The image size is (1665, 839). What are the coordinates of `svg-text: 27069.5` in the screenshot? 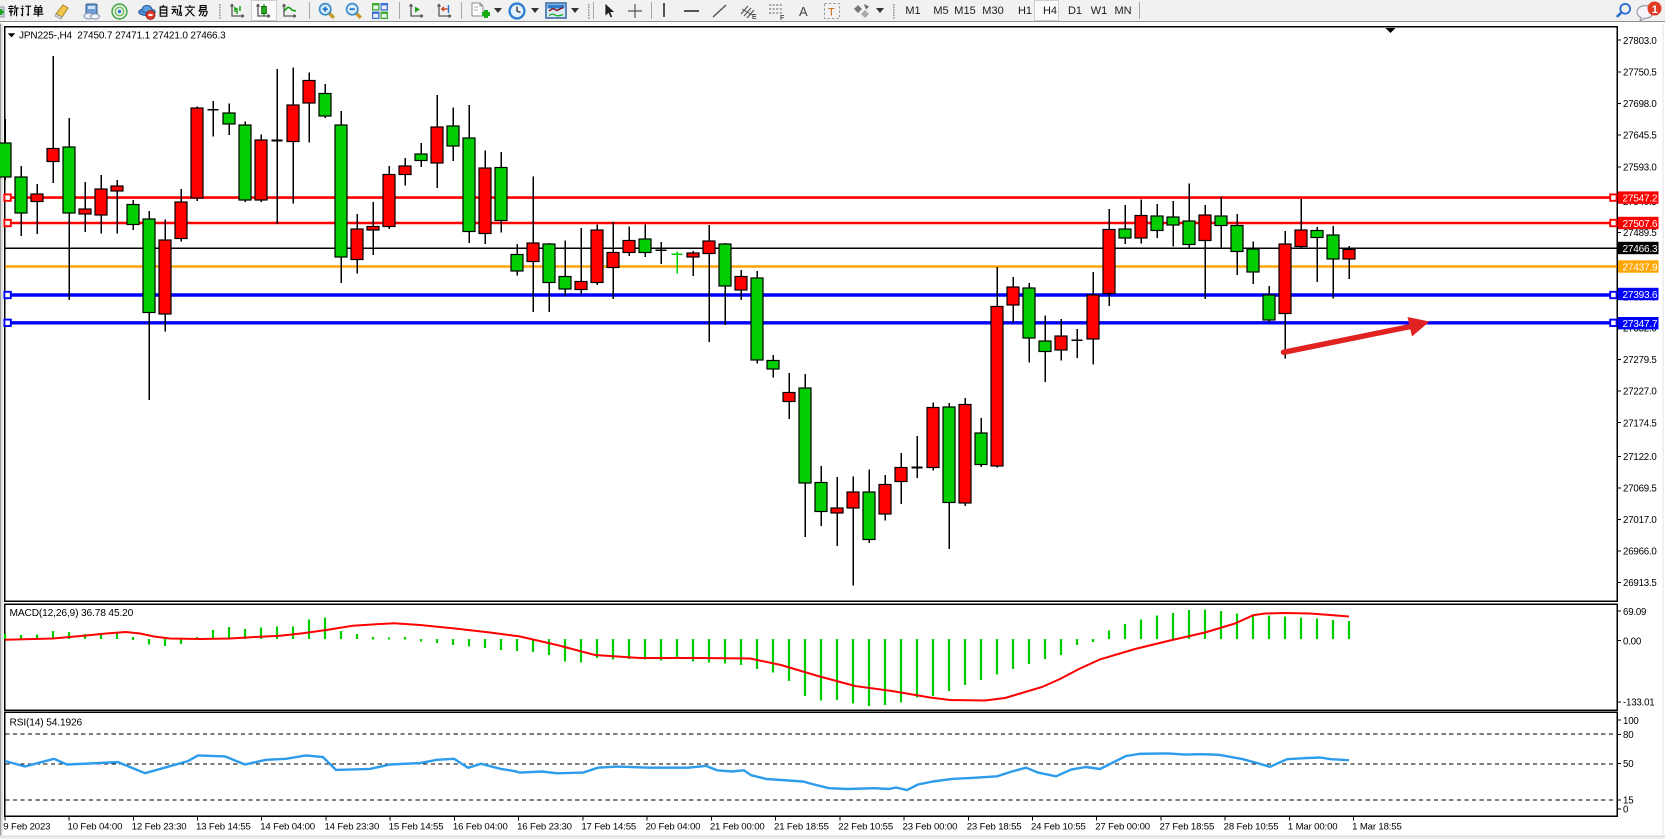 It's located at (1640, 489).